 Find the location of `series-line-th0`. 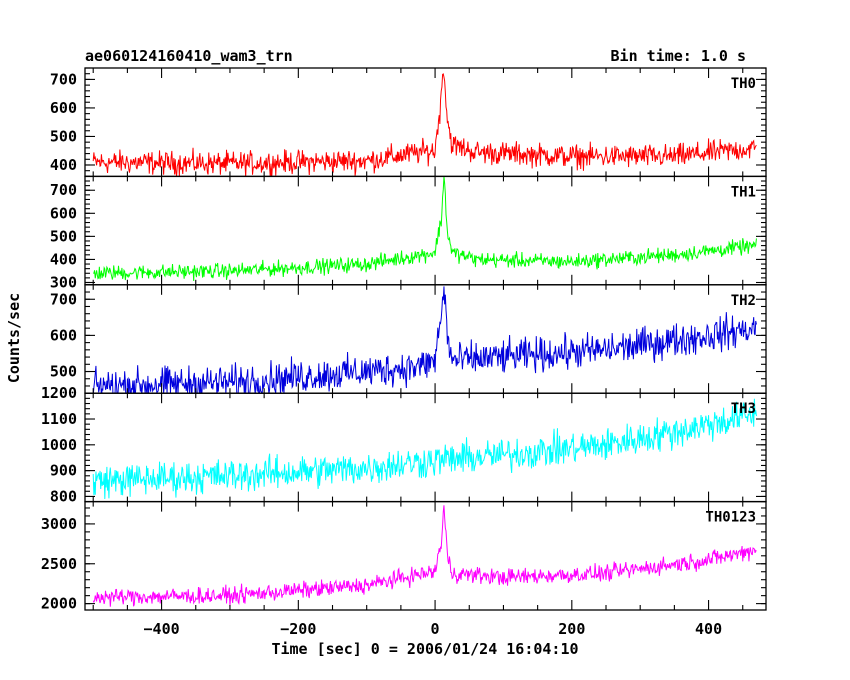

series-line-th0 is located at coordinates (424, 125).